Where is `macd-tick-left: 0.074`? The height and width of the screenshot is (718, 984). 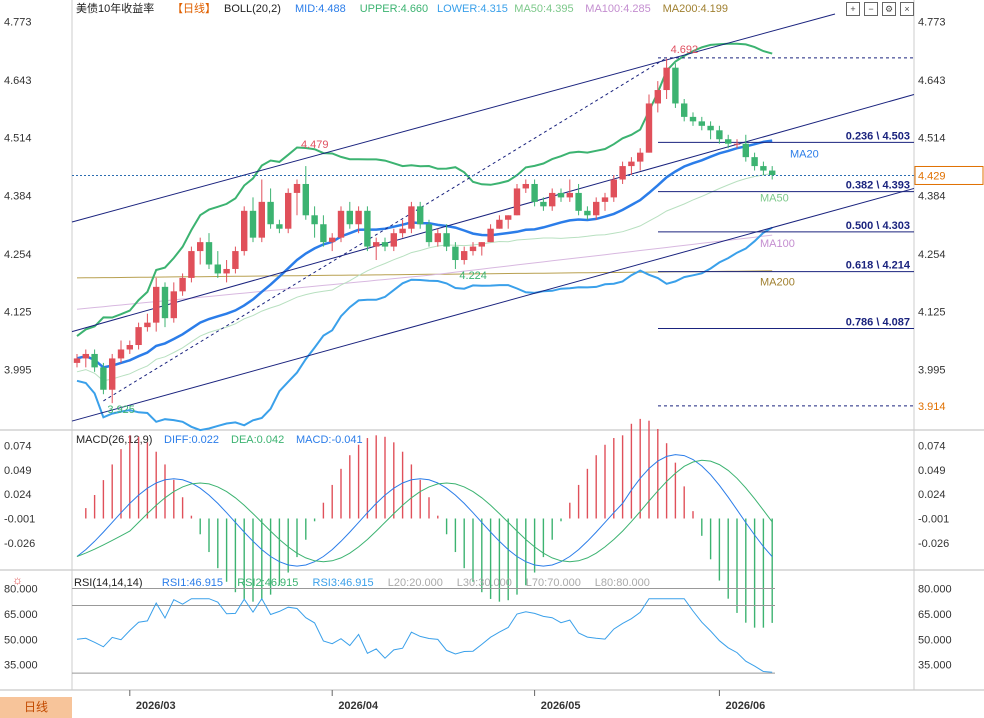
macd-tick-left: 0.074 is located at coordinates (18, 447).